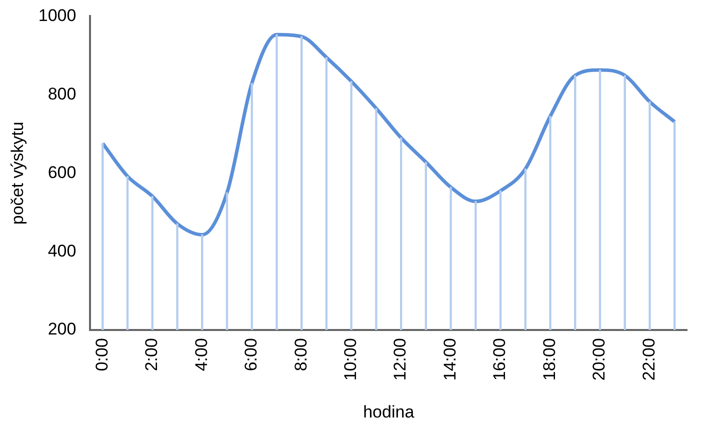  What do you see at coordinates (648, 359) in the screenshot?
I see `x-tick-label: 22:00` at bounding box center [648, 359].